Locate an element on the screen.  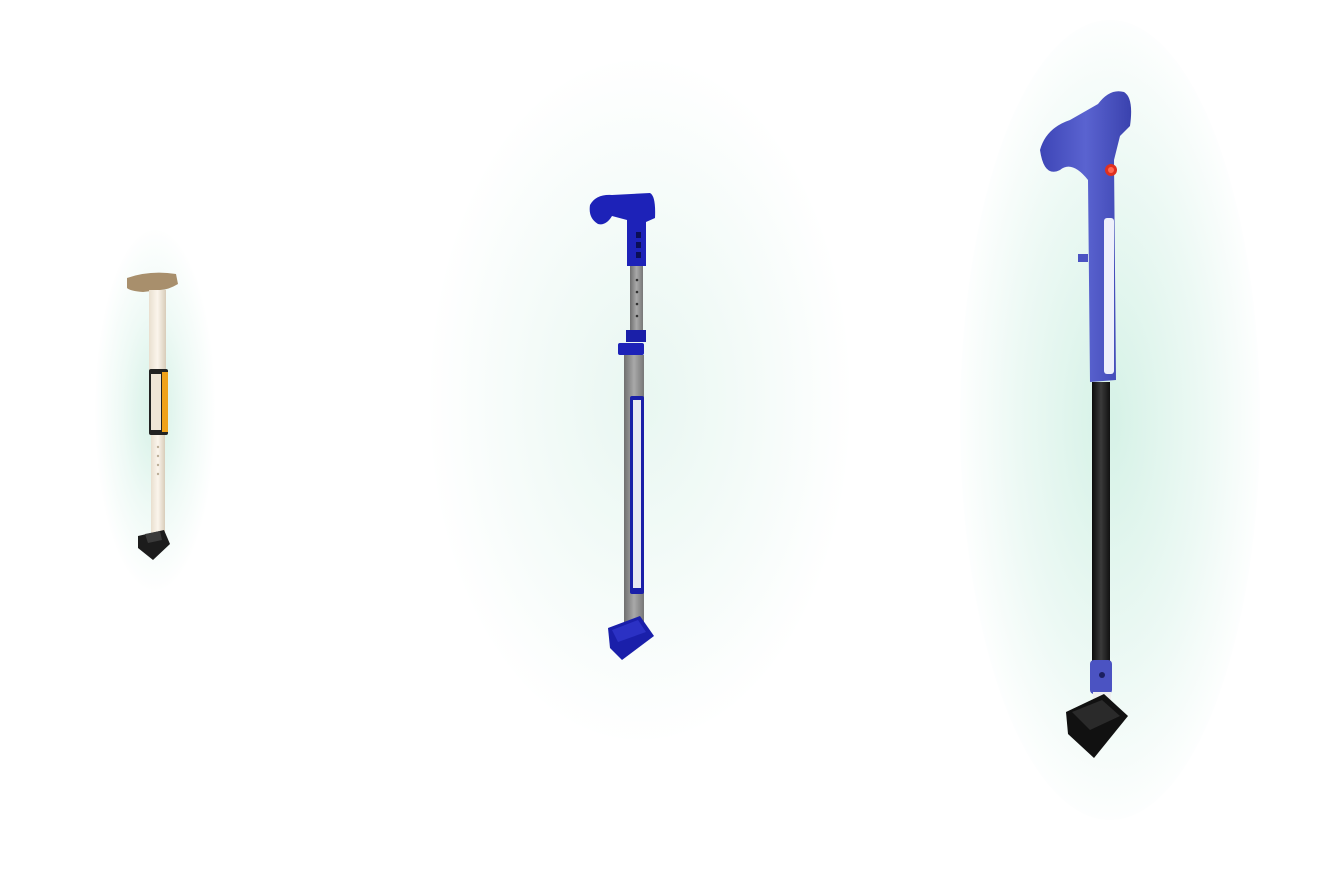
small-cane-handle is located at coordinates (152, 282).